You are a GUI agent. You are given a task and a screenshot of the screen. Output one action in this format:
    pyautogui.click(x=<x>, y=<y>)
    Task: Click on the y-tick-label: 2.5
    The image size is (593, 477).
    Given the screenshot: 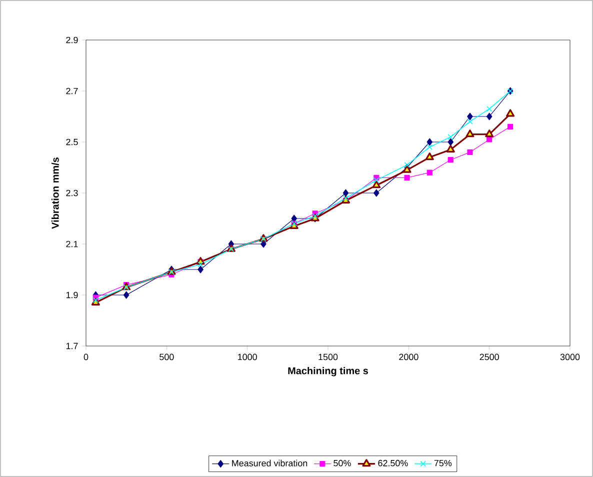 What is the action you would take?
    pyautogui.click(x=72, y=142)
    